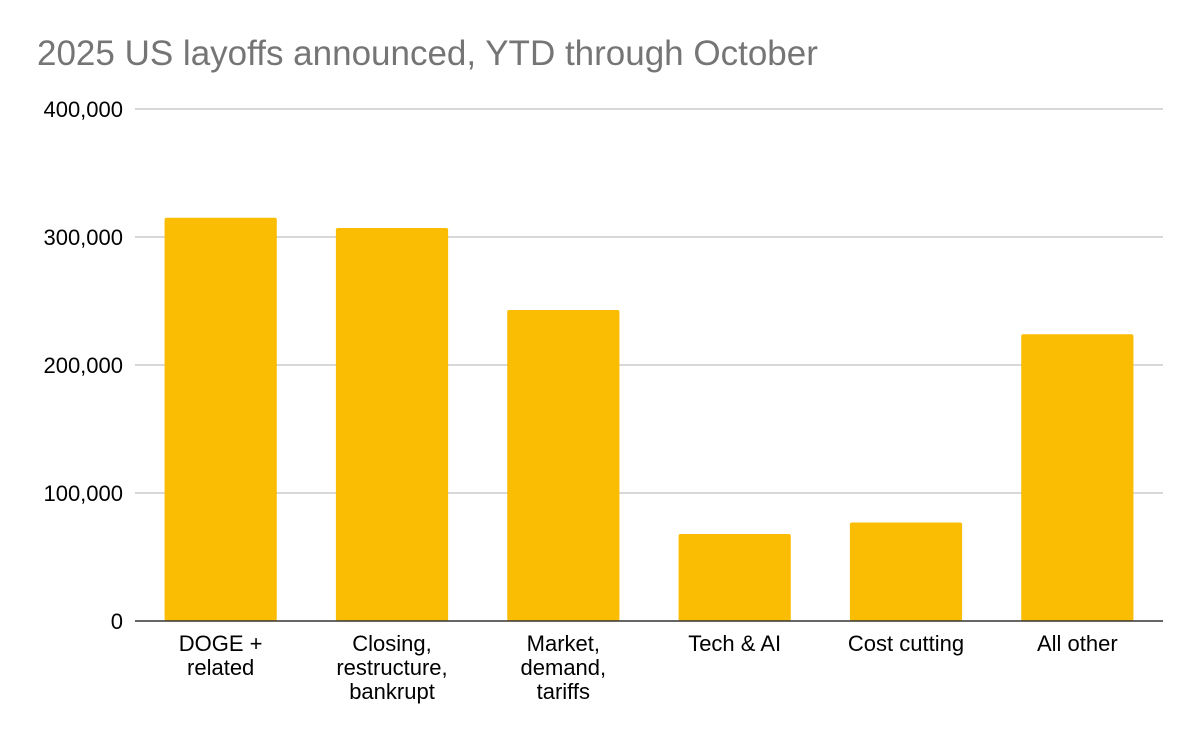 The width and height of the screenshot is (1200, 742). I want to click on y-axis-tick-labels: 0 100,000 200,000 300,000 400,000, so click(83, 365).